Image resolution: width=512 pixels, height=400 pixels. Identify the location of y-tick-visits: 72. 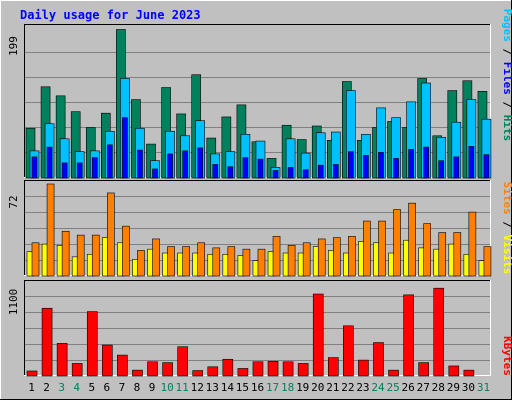
(13, 201).